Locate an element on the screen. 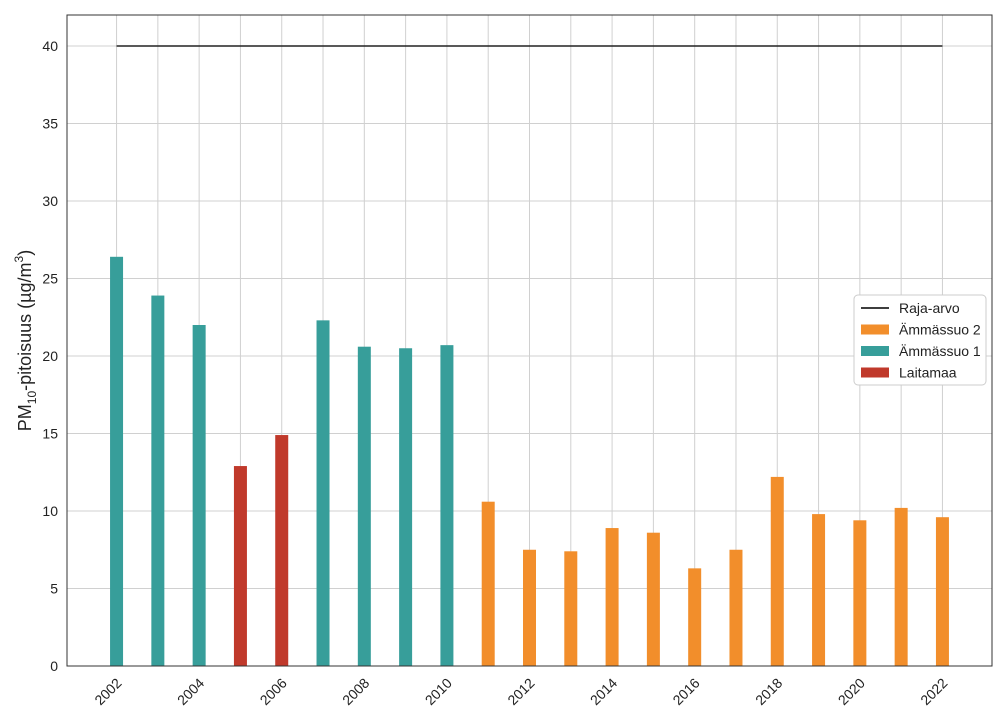 The width and height of the screenshot is (1008, 725). y-tick-label: 0 is located at coordinates (54, 666).